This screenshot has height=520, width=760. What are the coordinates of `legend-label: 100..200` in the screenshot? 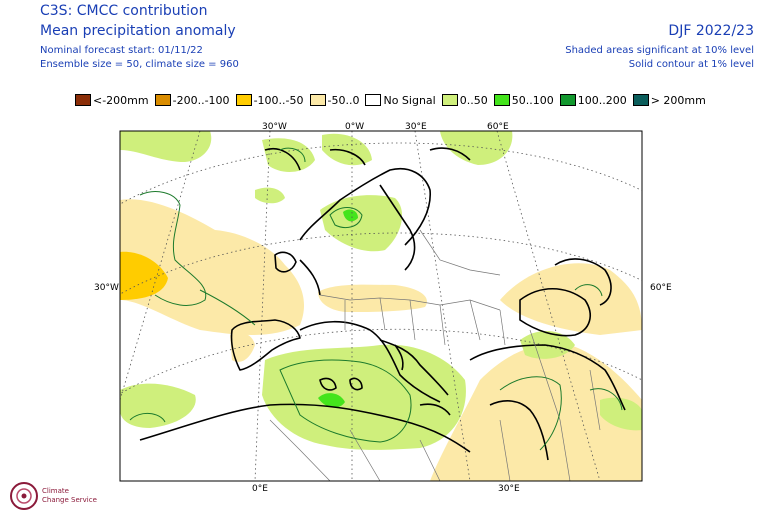 It's located at (602, 100).